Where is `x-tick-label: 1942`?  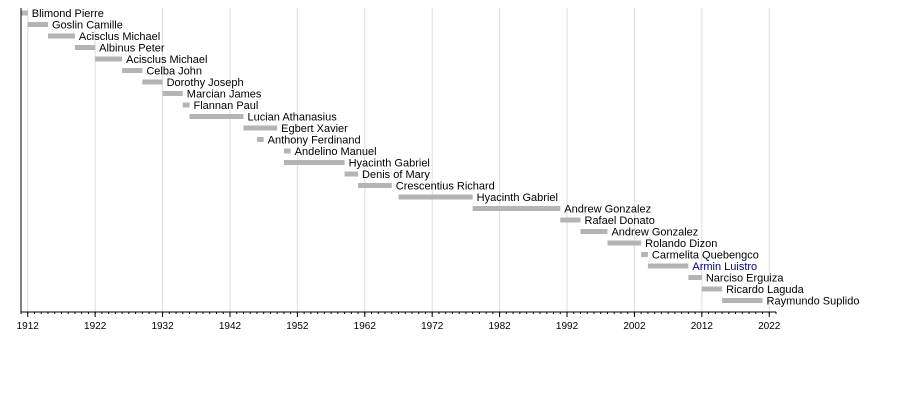
x-tick-label: 1942 is located at coordinates (230, 326).